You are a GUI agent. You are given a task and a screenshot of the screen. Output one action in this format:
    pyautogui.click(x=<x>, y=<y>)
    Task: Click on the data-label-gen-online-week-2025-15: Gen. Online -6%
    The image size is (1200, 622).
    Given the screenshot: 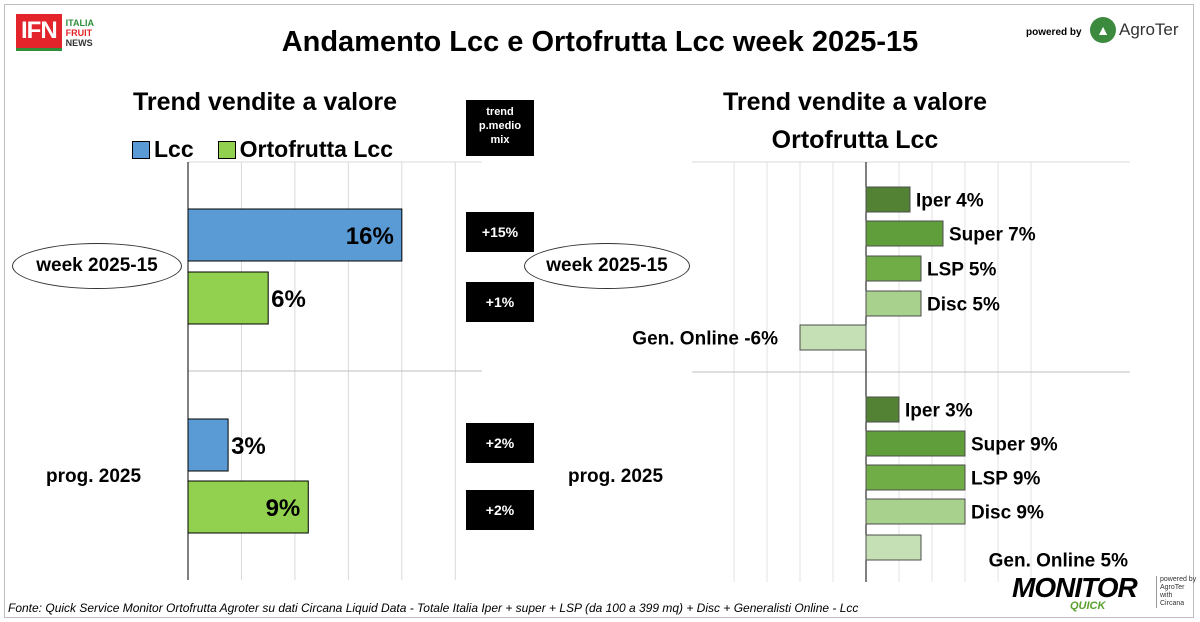 What is the action you would take?
    pyautogui.click(x=705, y=339)
    